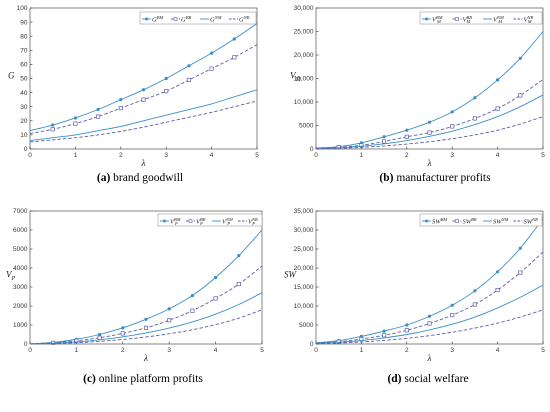 This screenshot has height=412, width=550. I want to click on y-axis-label: VM, so click(296, 77).